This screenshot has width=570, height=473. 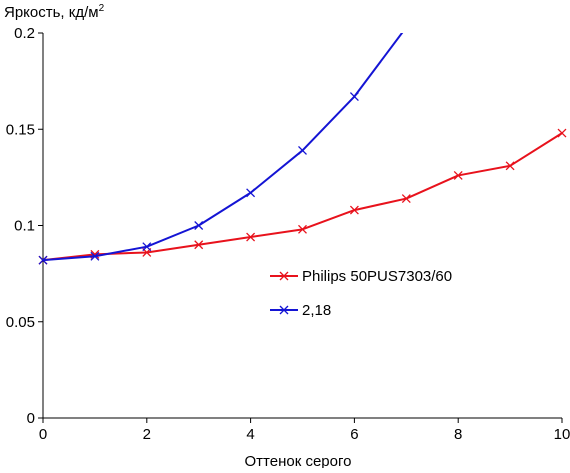 What do you see at coordinates (377, 276) in the screenshot?
I see `legend-label-1: Philips 50PUS7303/60` at bounding box center [377, 276].